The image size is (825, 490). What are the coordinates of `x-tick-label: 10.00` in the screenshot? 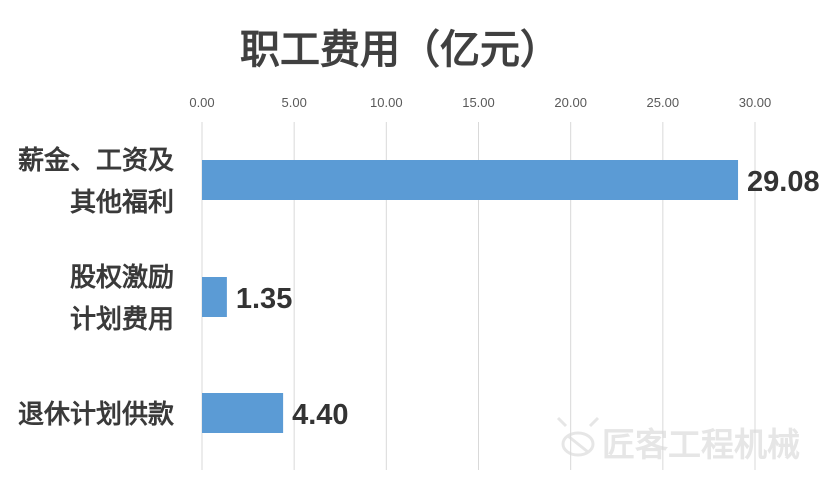 It's located at (386, 102).